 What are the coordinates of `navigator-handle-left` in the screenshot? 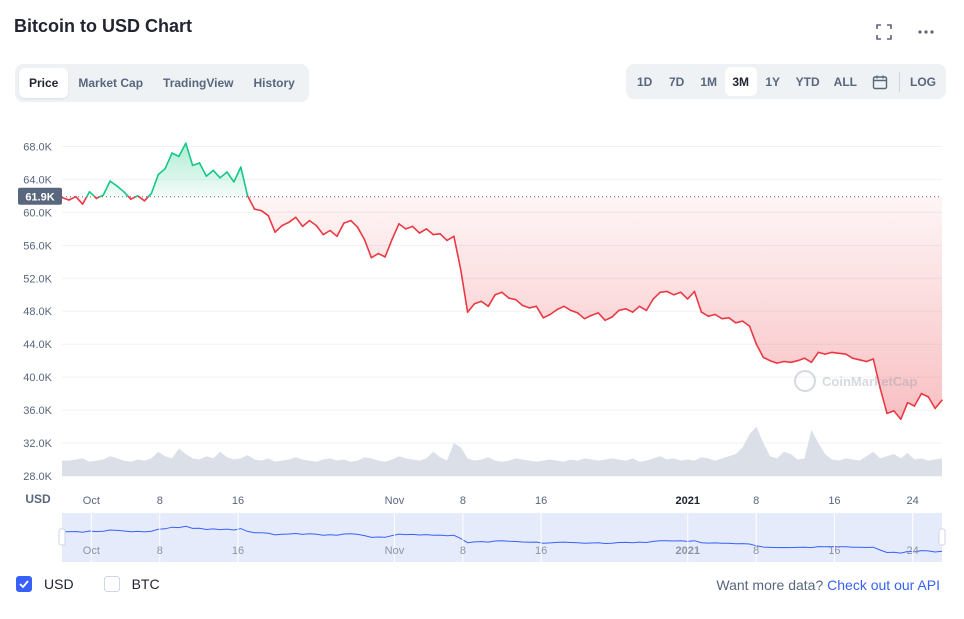 It's located at (62, 537).